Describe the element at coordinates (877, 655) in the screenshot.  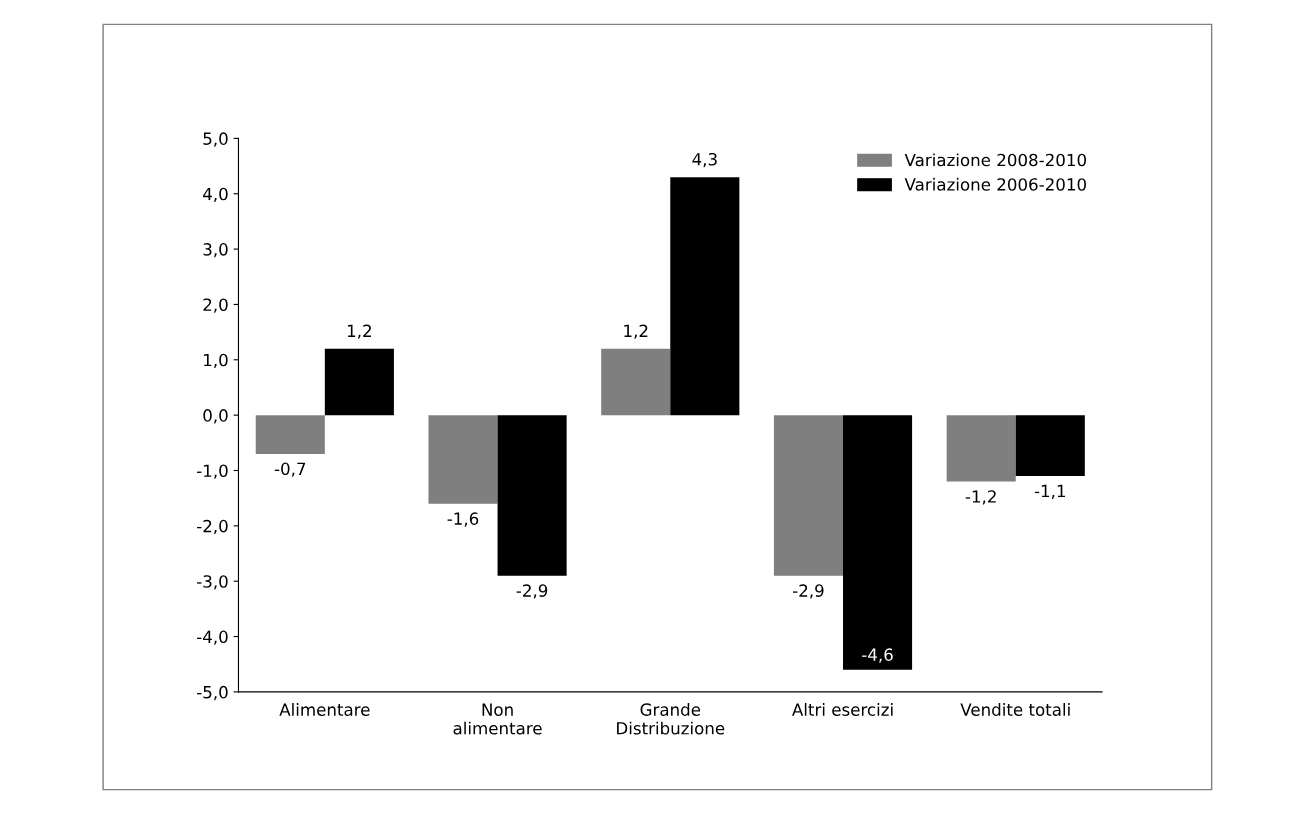
I see `data-label: -4,6` at that location.